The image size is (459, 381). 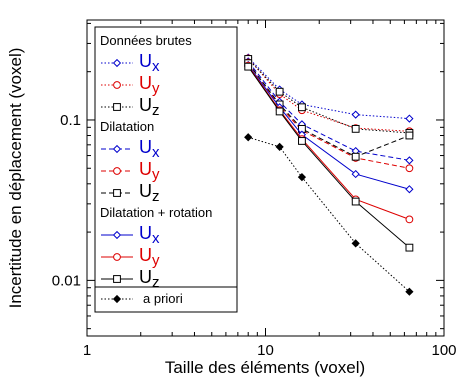 I want to click on legend-label: a priori, so click(x=163, y=298).